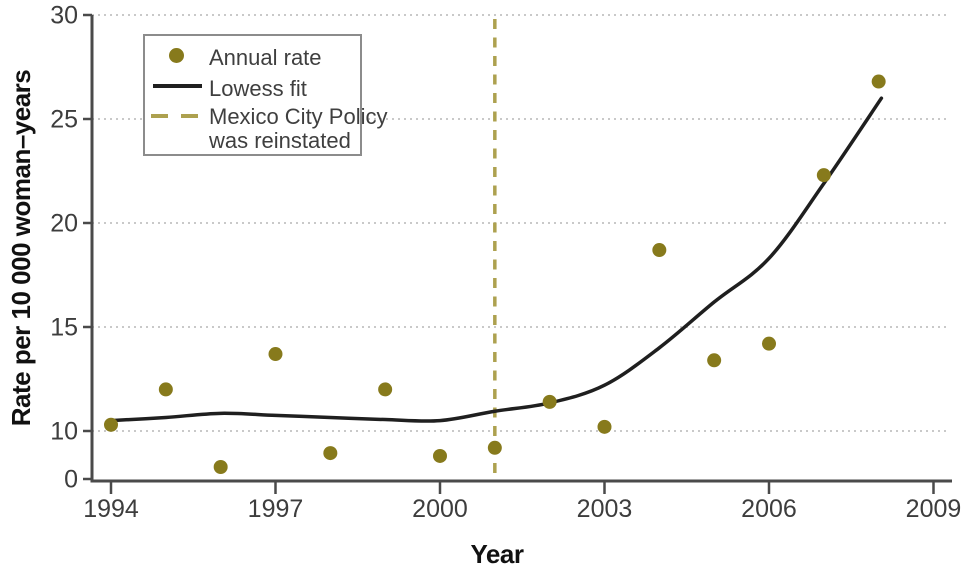 This screenshot has height=579, width=980. What do you see at coordinates (265, 57) in the screenshot?
I see `legend-label-annual-rate: Annual rate` at bounding box center [265, 57].